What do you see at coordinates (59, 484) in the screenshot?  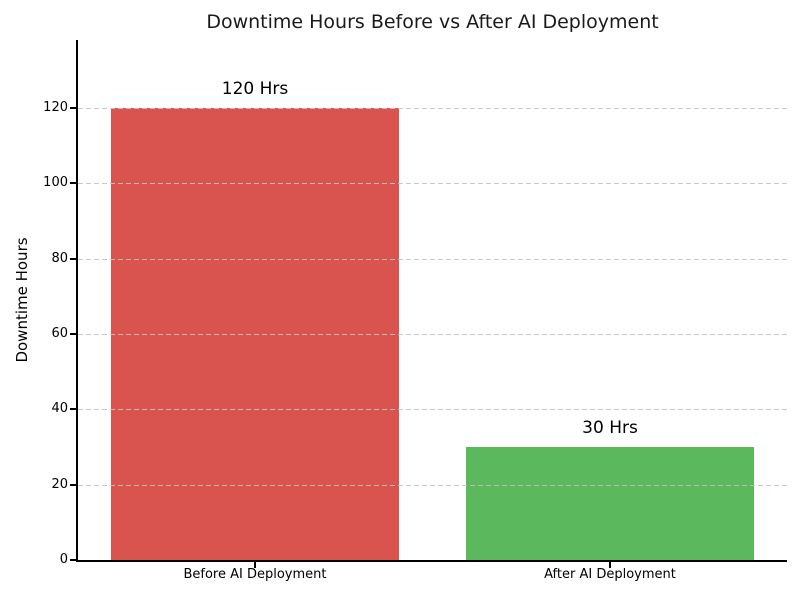 I see `y-tick-label-20: 20` at bounding box center [59, 484].